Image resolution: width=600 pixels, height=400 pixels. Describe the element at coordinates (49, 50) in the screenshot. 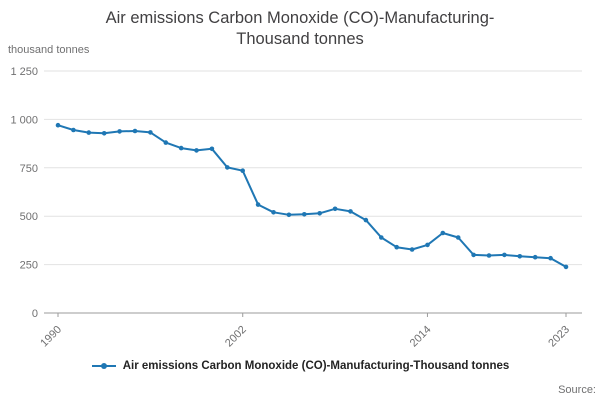

I see `y-axis-unit-label: thousand tonnes` at that location.